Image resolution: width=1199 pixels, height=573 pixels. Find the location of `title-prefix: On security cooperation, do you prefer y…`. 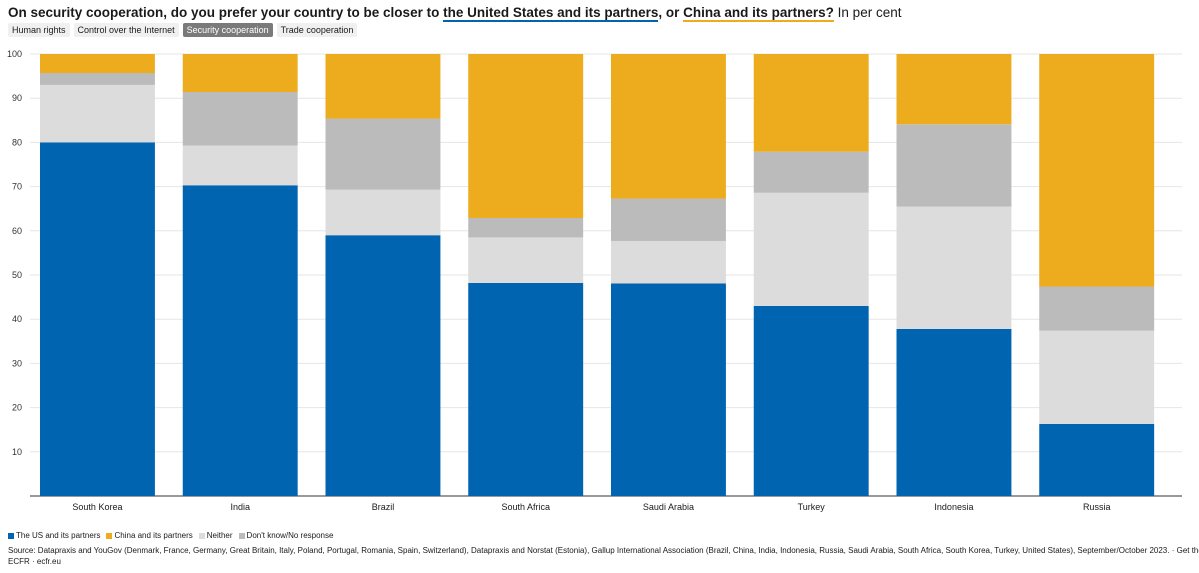

title-prefix: On security cooperation, do you prefer y… is located at coordinates (226, 12).